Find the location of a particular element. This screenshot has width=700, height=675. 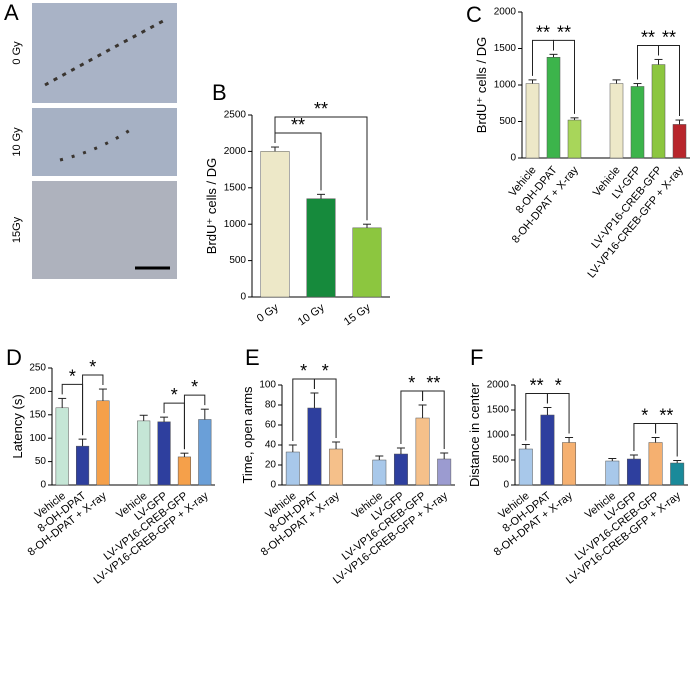

cells is located at coordinates (105, 52).